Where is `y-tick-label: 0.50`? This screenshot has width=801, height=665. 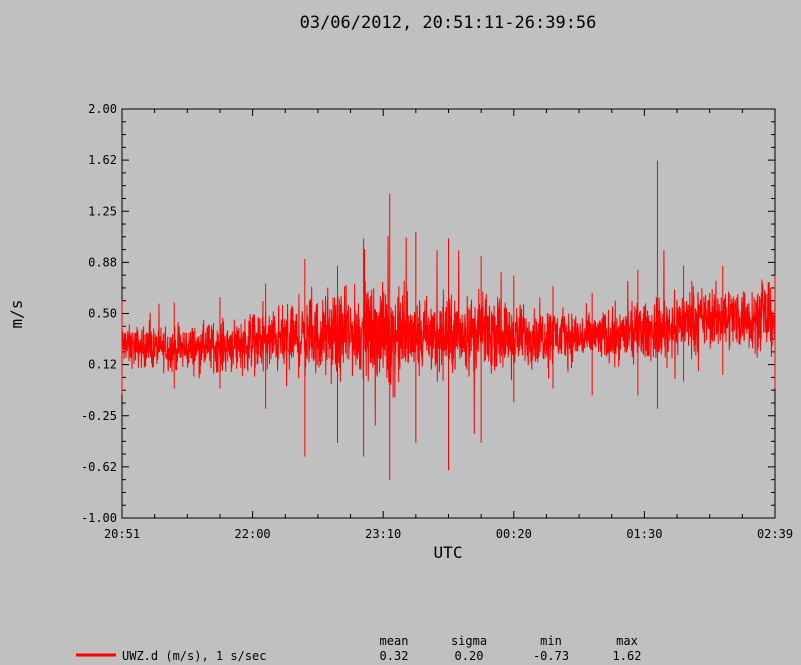
y-tick-label: 0.50 is located at coordinates (102, 314).